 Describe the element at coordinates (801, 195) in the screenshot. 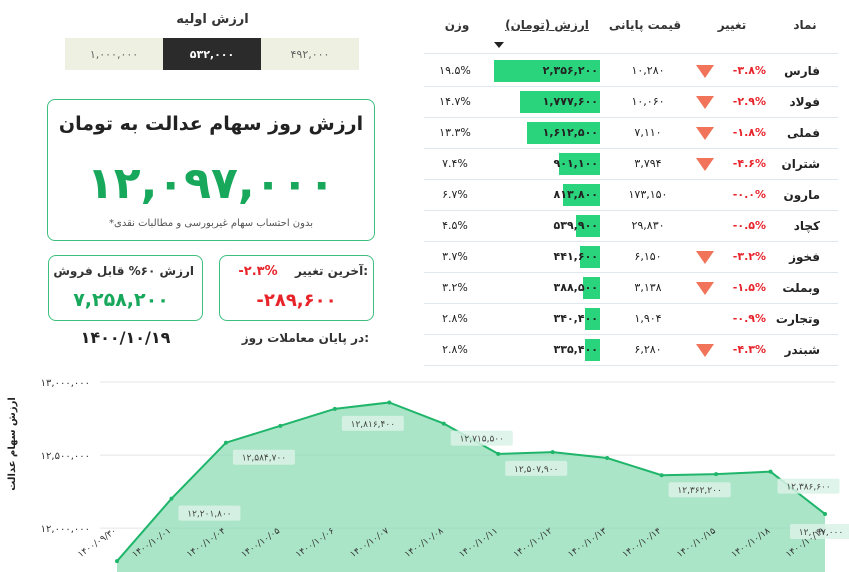

I see `row-symbol: مارون` at that location.